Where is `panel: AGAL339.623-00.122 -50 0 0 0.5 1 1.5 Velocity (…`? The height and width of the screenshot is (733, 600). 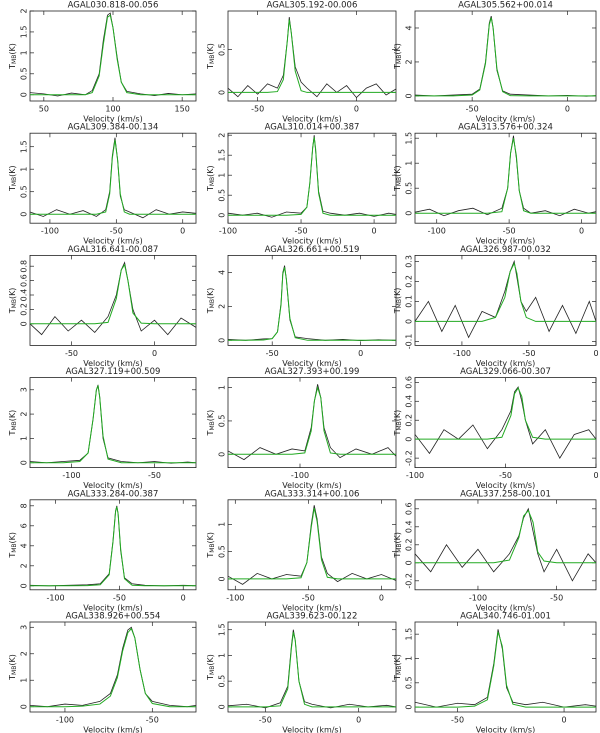 panel: AGAL339.623-00.122 -50 0 0 0.5 1 1.5 Velocity (… is located at coordinates (301, 672).